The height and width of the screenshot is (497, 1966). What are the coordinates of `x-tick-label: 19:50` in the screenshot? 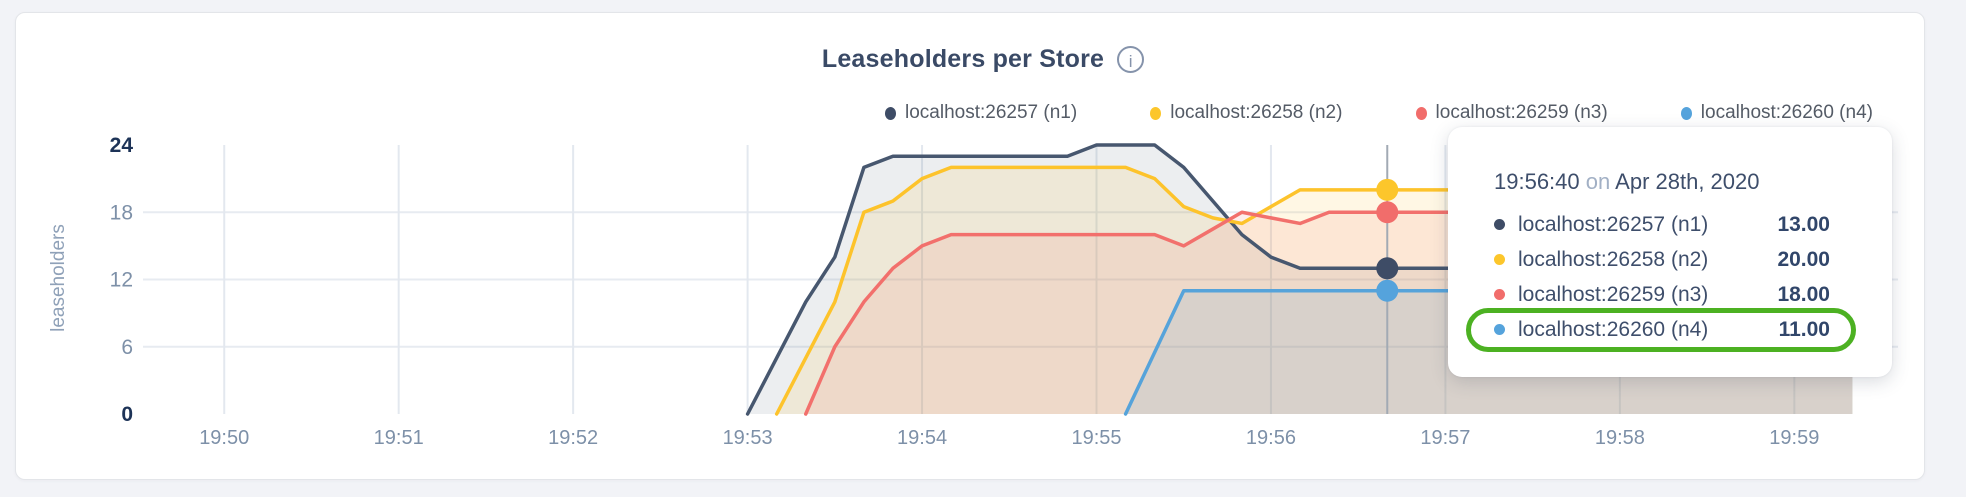 It's located at (224, 438).